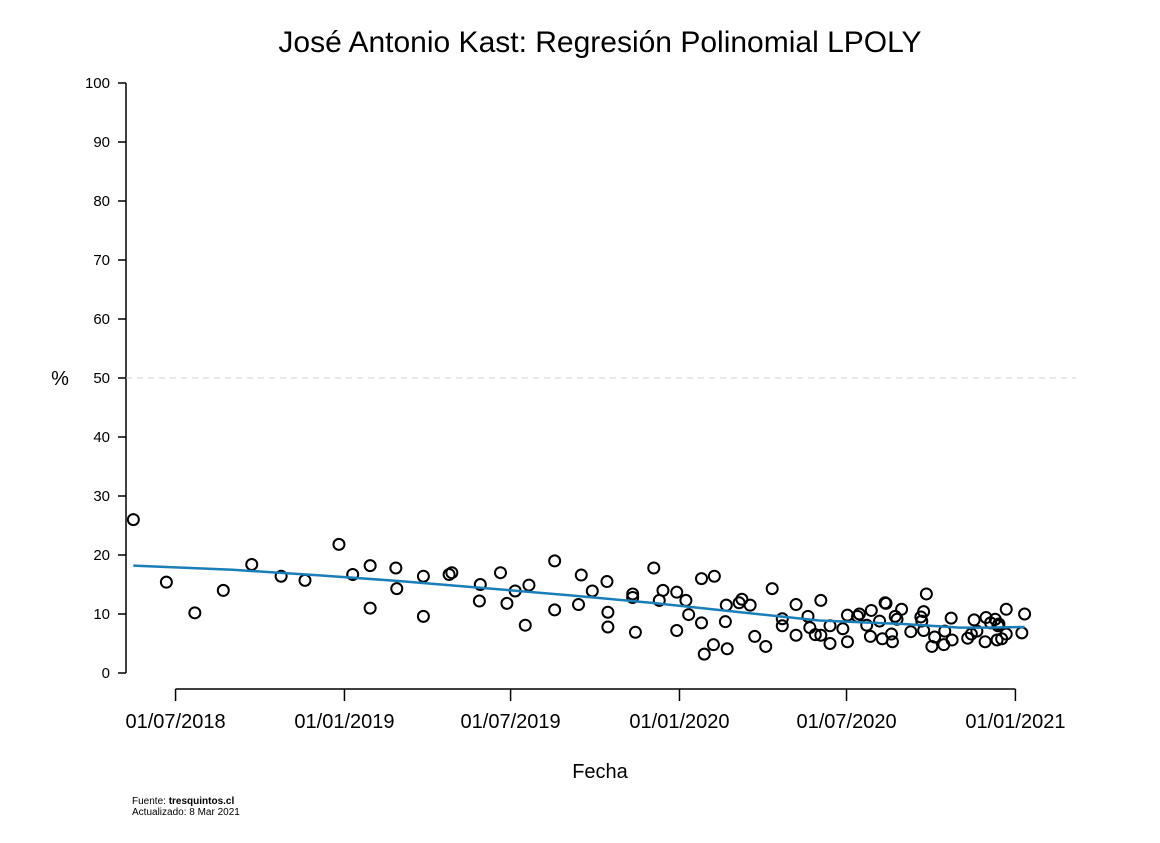  What do you see at coordinates (101, 437) in the screenshot?
I see `y-tick-label: 40` at bounding box center [101, 437].